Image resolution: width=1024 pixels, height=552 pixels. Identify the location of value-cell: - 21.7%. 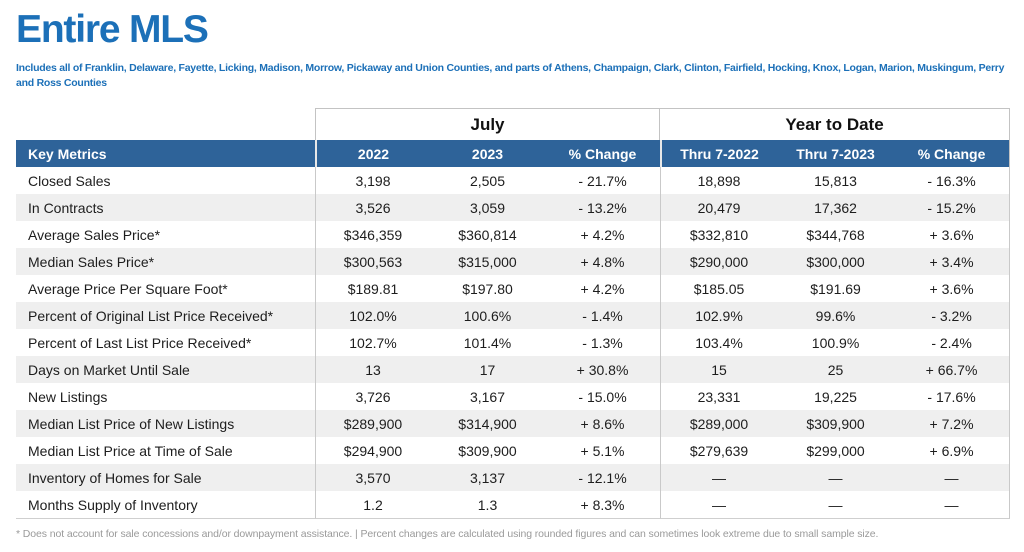
(603, 181).